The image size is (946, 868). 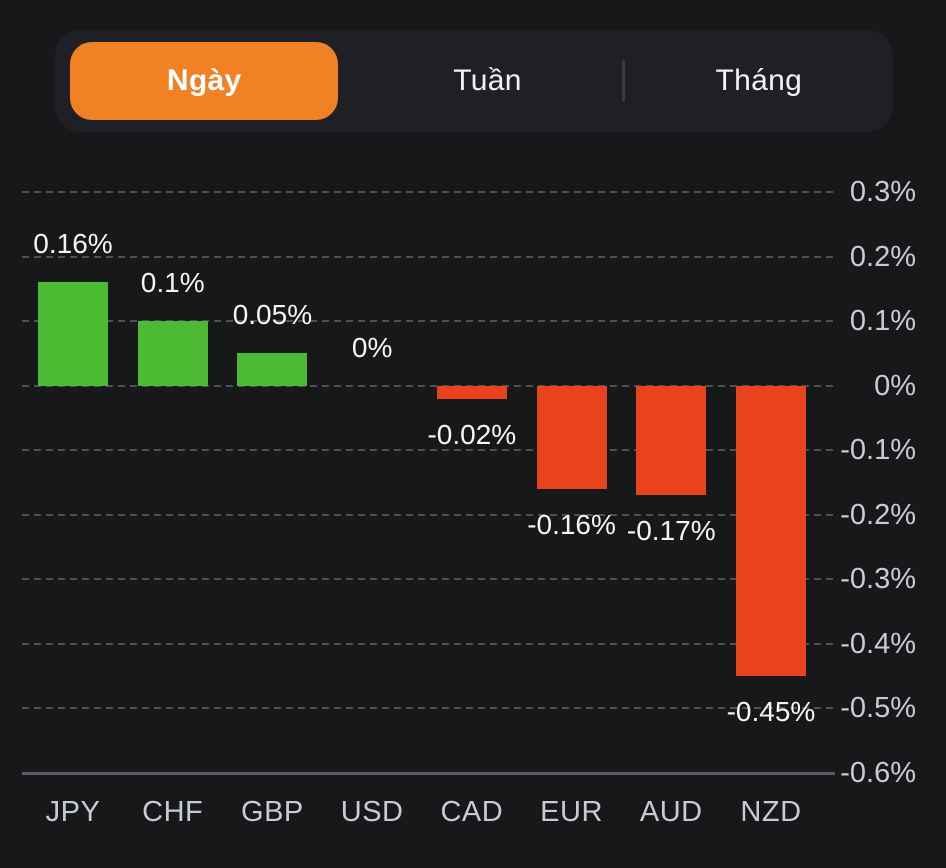 What do you see at coordinates (770, 531) in the screenshot?
I see `bar-nzd` at bounding box center [770, 531].